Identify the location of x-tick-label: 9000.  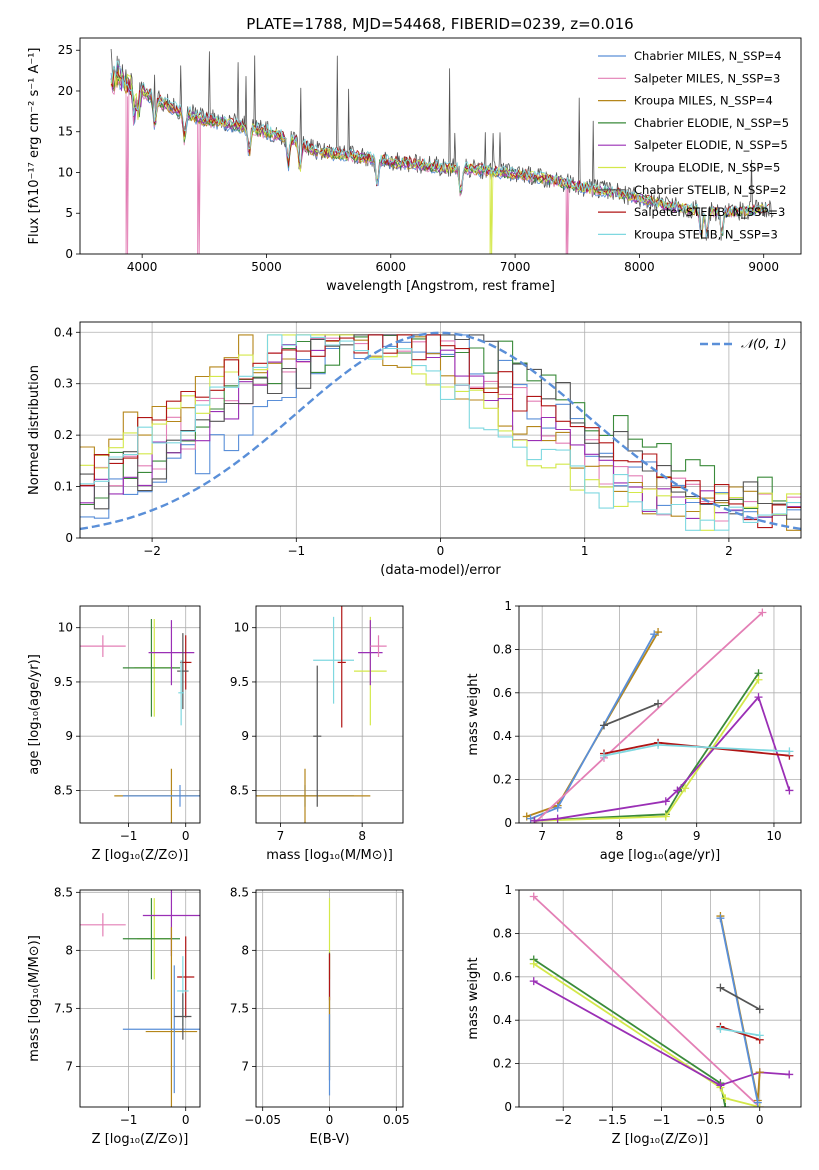
(763, 267).